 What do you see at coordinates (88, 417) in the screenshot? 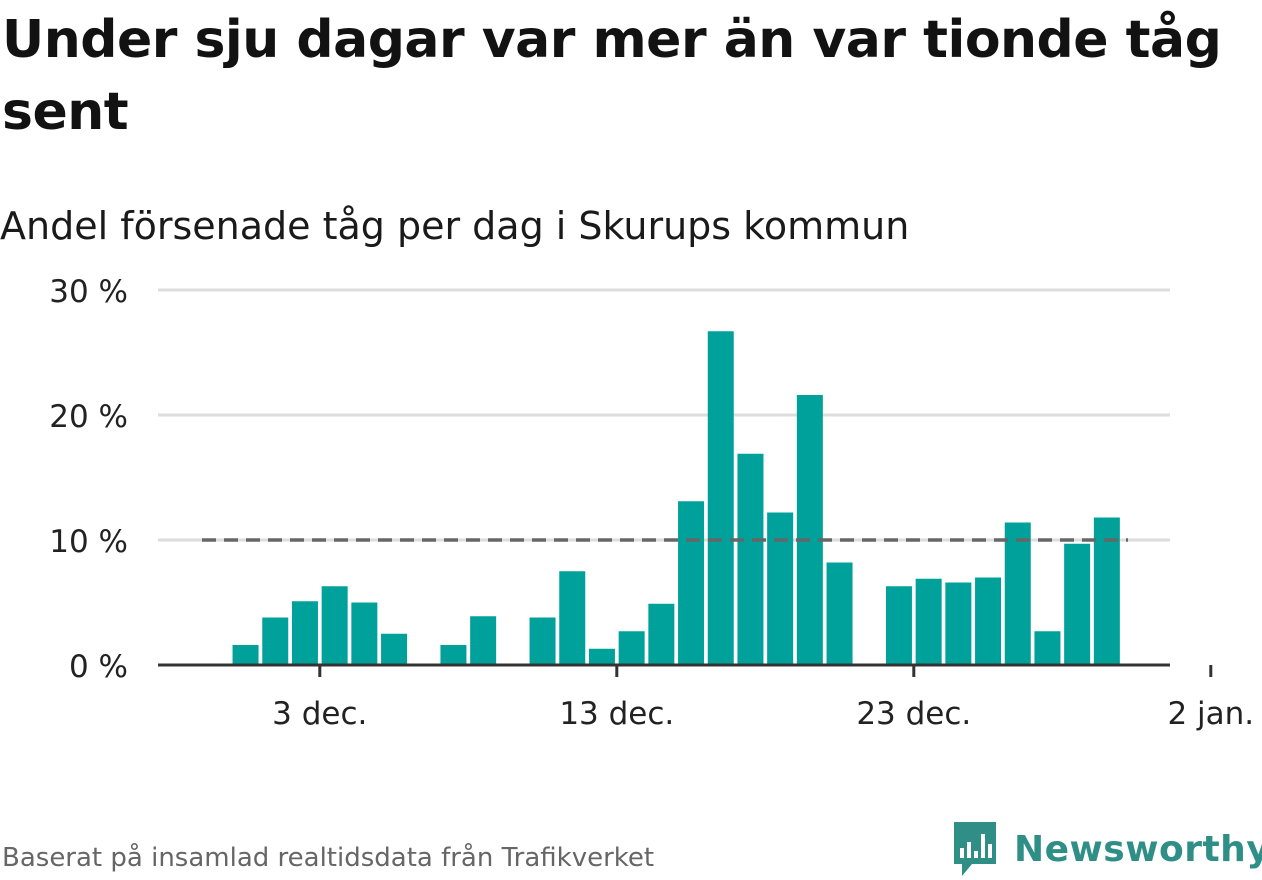
I see `y-tick-label: 20 %` at bounding box center [88, 417].